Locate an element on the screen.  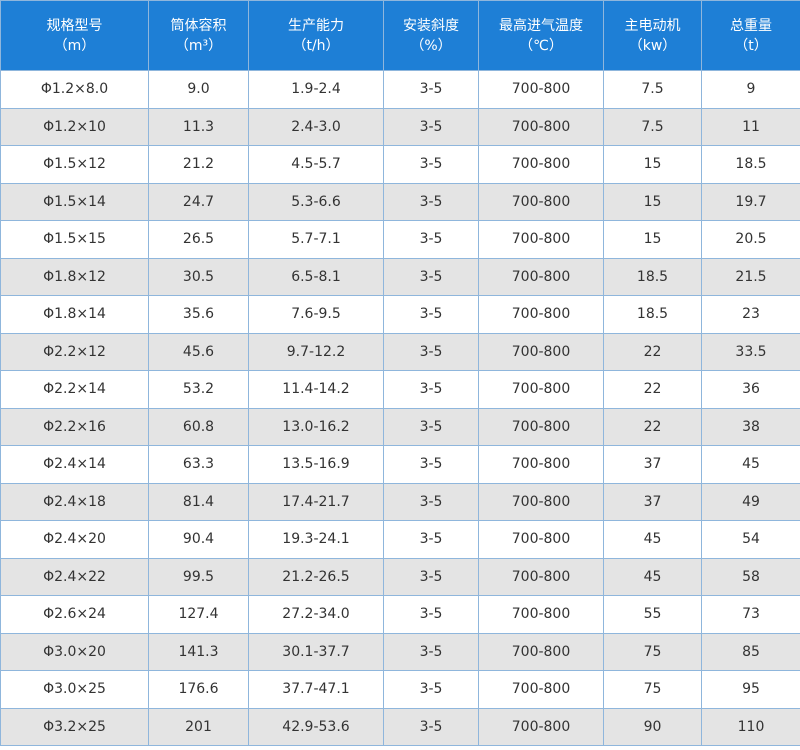
table-cell: 4.5-5.7 is located at coordinates (316, 164).